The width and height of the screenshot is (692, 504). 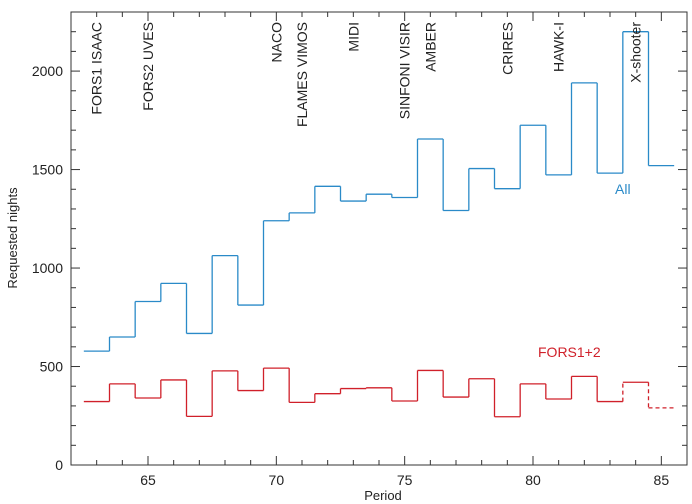 I want to click on y-tick-label: 2000, so click(x=47, y=71).